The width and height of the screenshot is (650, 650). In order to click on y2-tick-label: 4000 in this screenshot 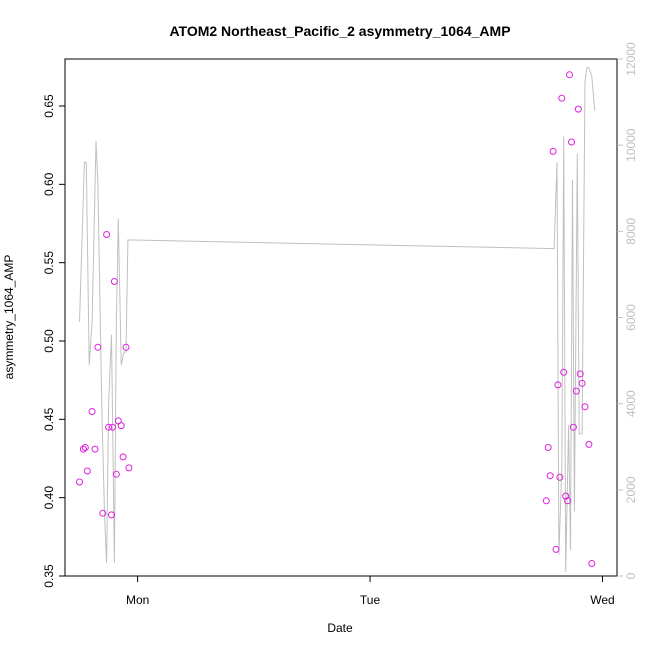, I will do `click(631, 403)`.